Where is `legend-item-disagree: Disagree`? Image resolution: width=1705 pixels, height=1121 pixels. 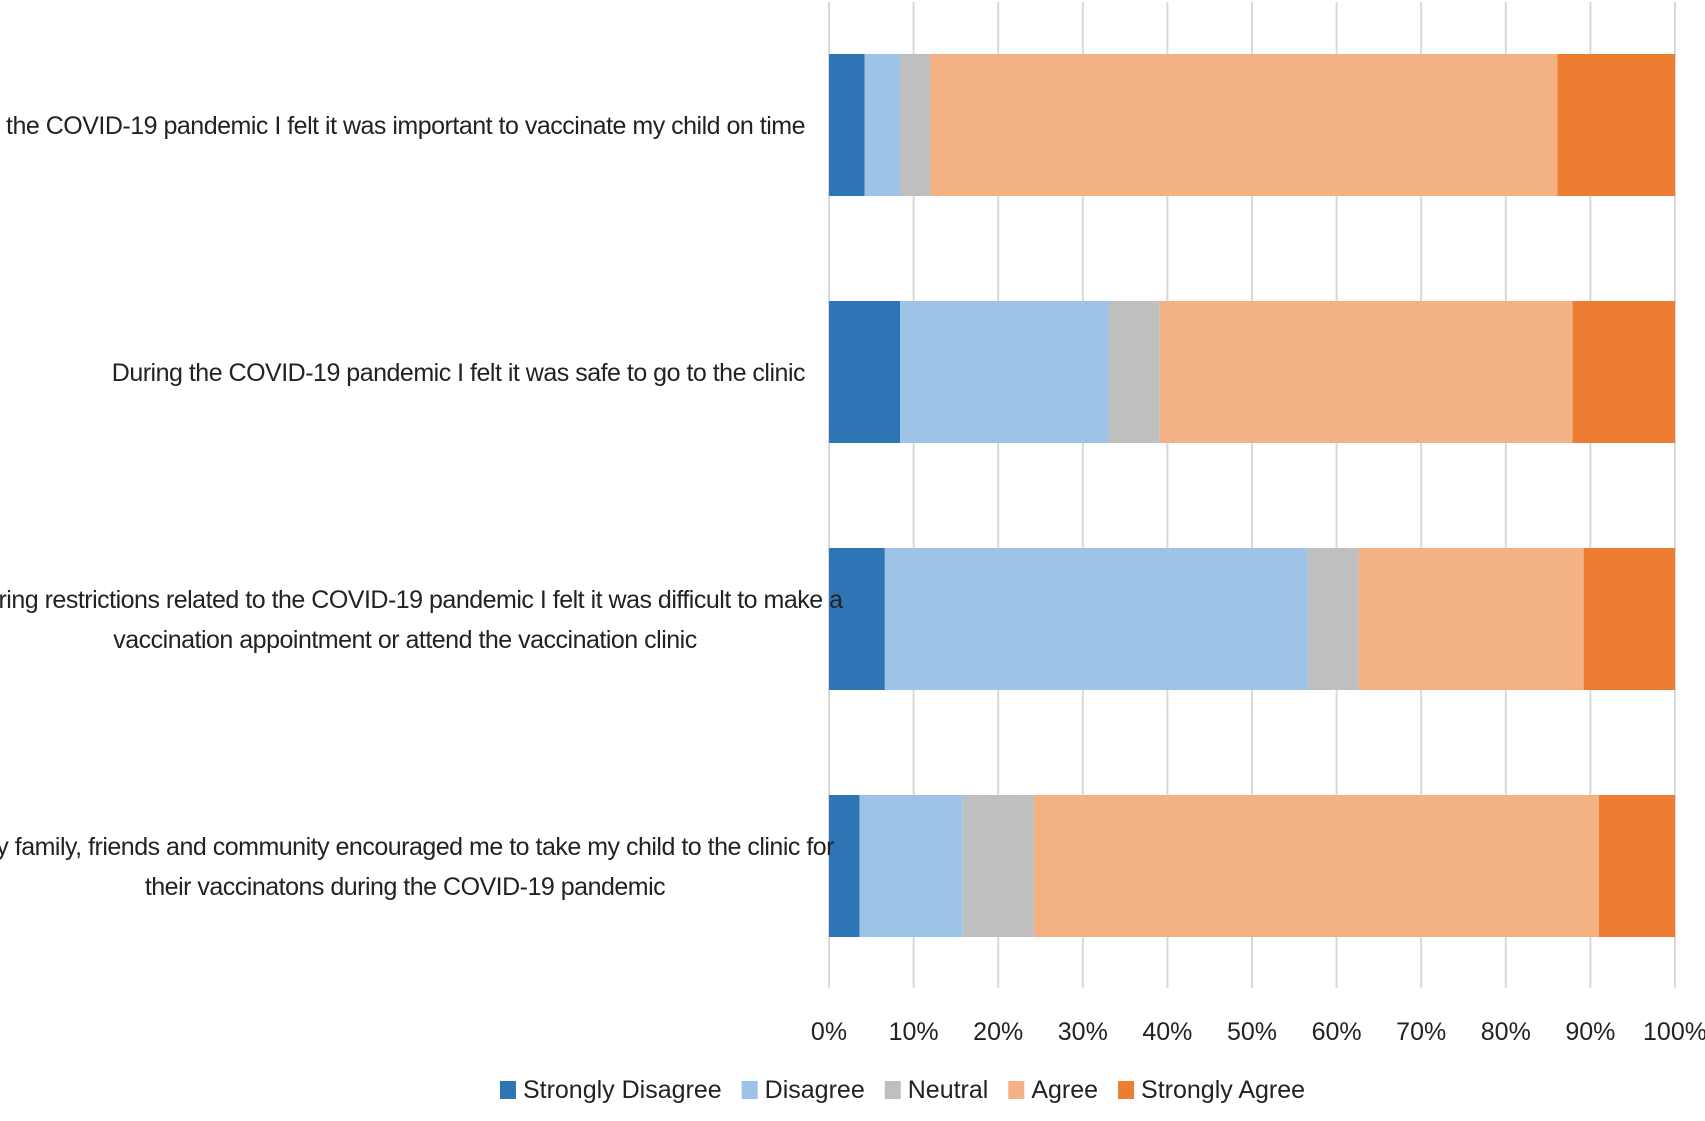 legend-item-disagree: Disagree is located at coordinates (803, 1090).